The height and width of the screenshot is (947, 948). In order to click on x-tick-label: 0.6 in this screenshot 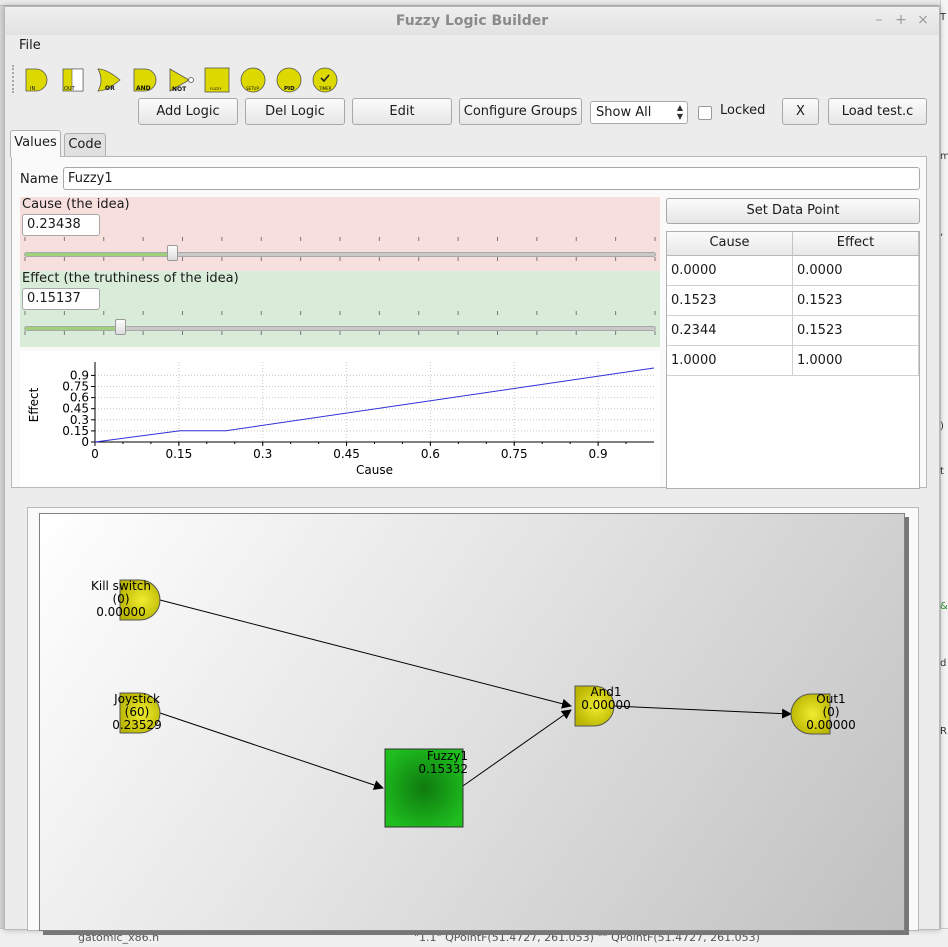, I will do `click(430, 454)`.